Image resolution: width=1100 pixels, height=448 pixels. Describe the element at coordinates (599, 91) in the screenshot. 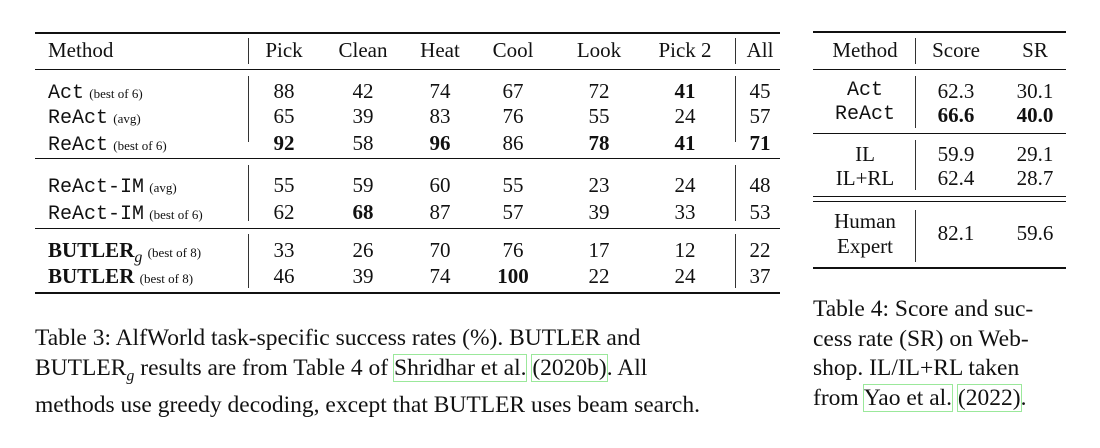

I see `value-cell: 72` at that location.